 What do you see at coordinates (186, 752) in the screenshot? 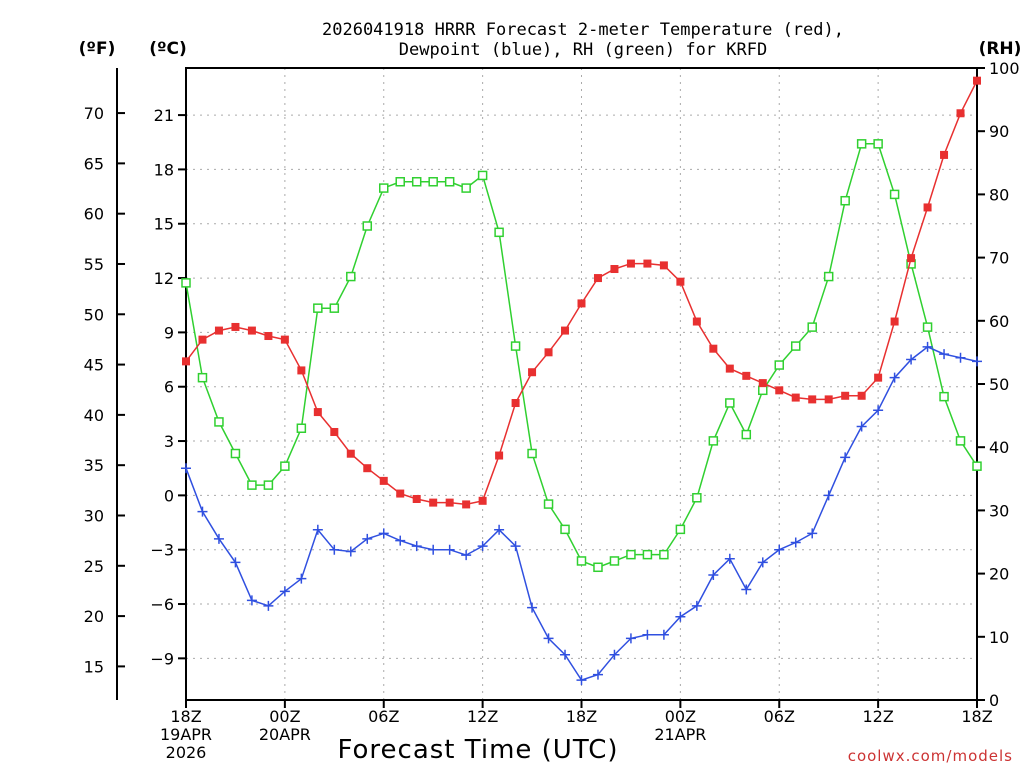
I see `time-tick-label: 2026` at bounding box center [186, 752].